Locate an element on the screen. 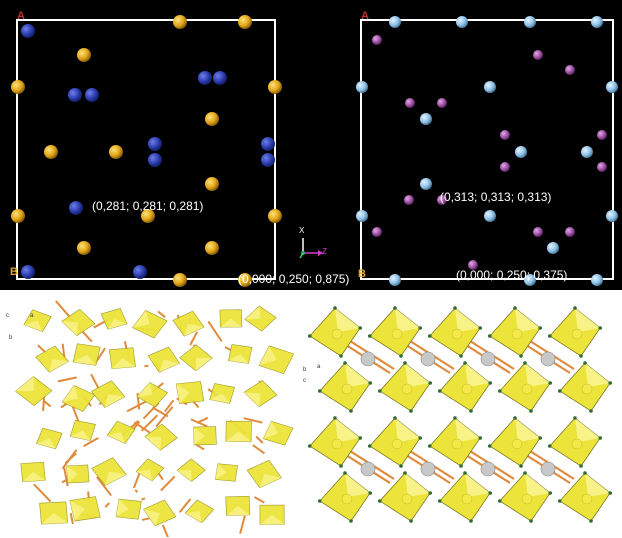  left-corner-a-label: A is located at coordinates (21, 16).